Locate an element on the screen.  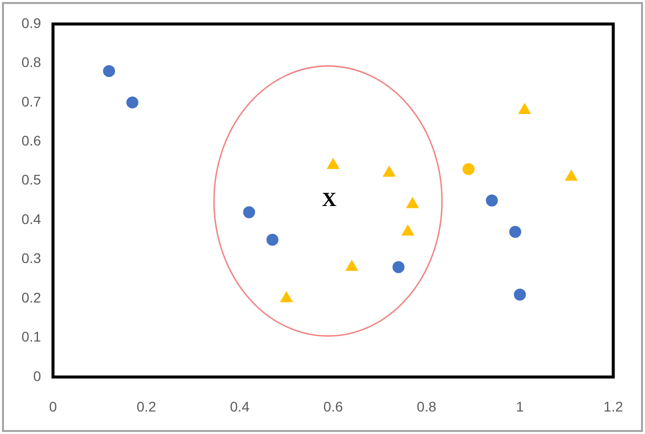
y-tick-label: 0.6 is located at coordinates (32, 140).